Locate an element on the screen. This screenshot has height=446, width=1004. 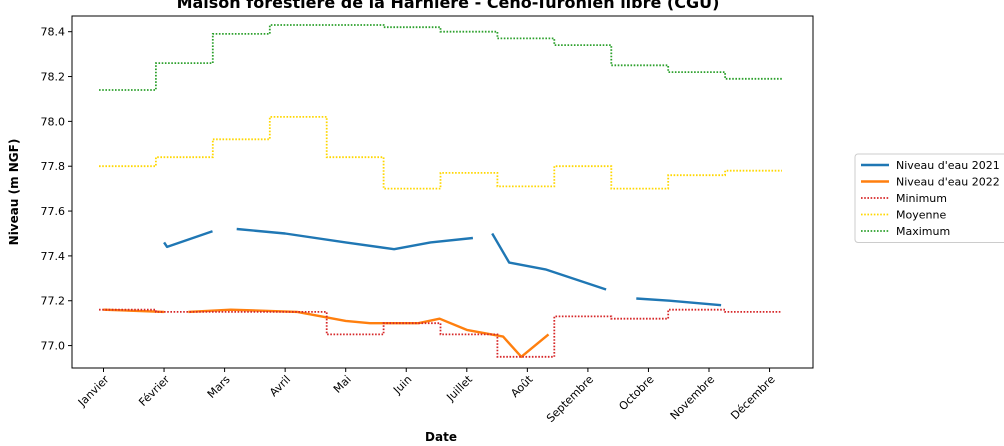
x-tick-label: Octobre is located at coordinates (636, 393).